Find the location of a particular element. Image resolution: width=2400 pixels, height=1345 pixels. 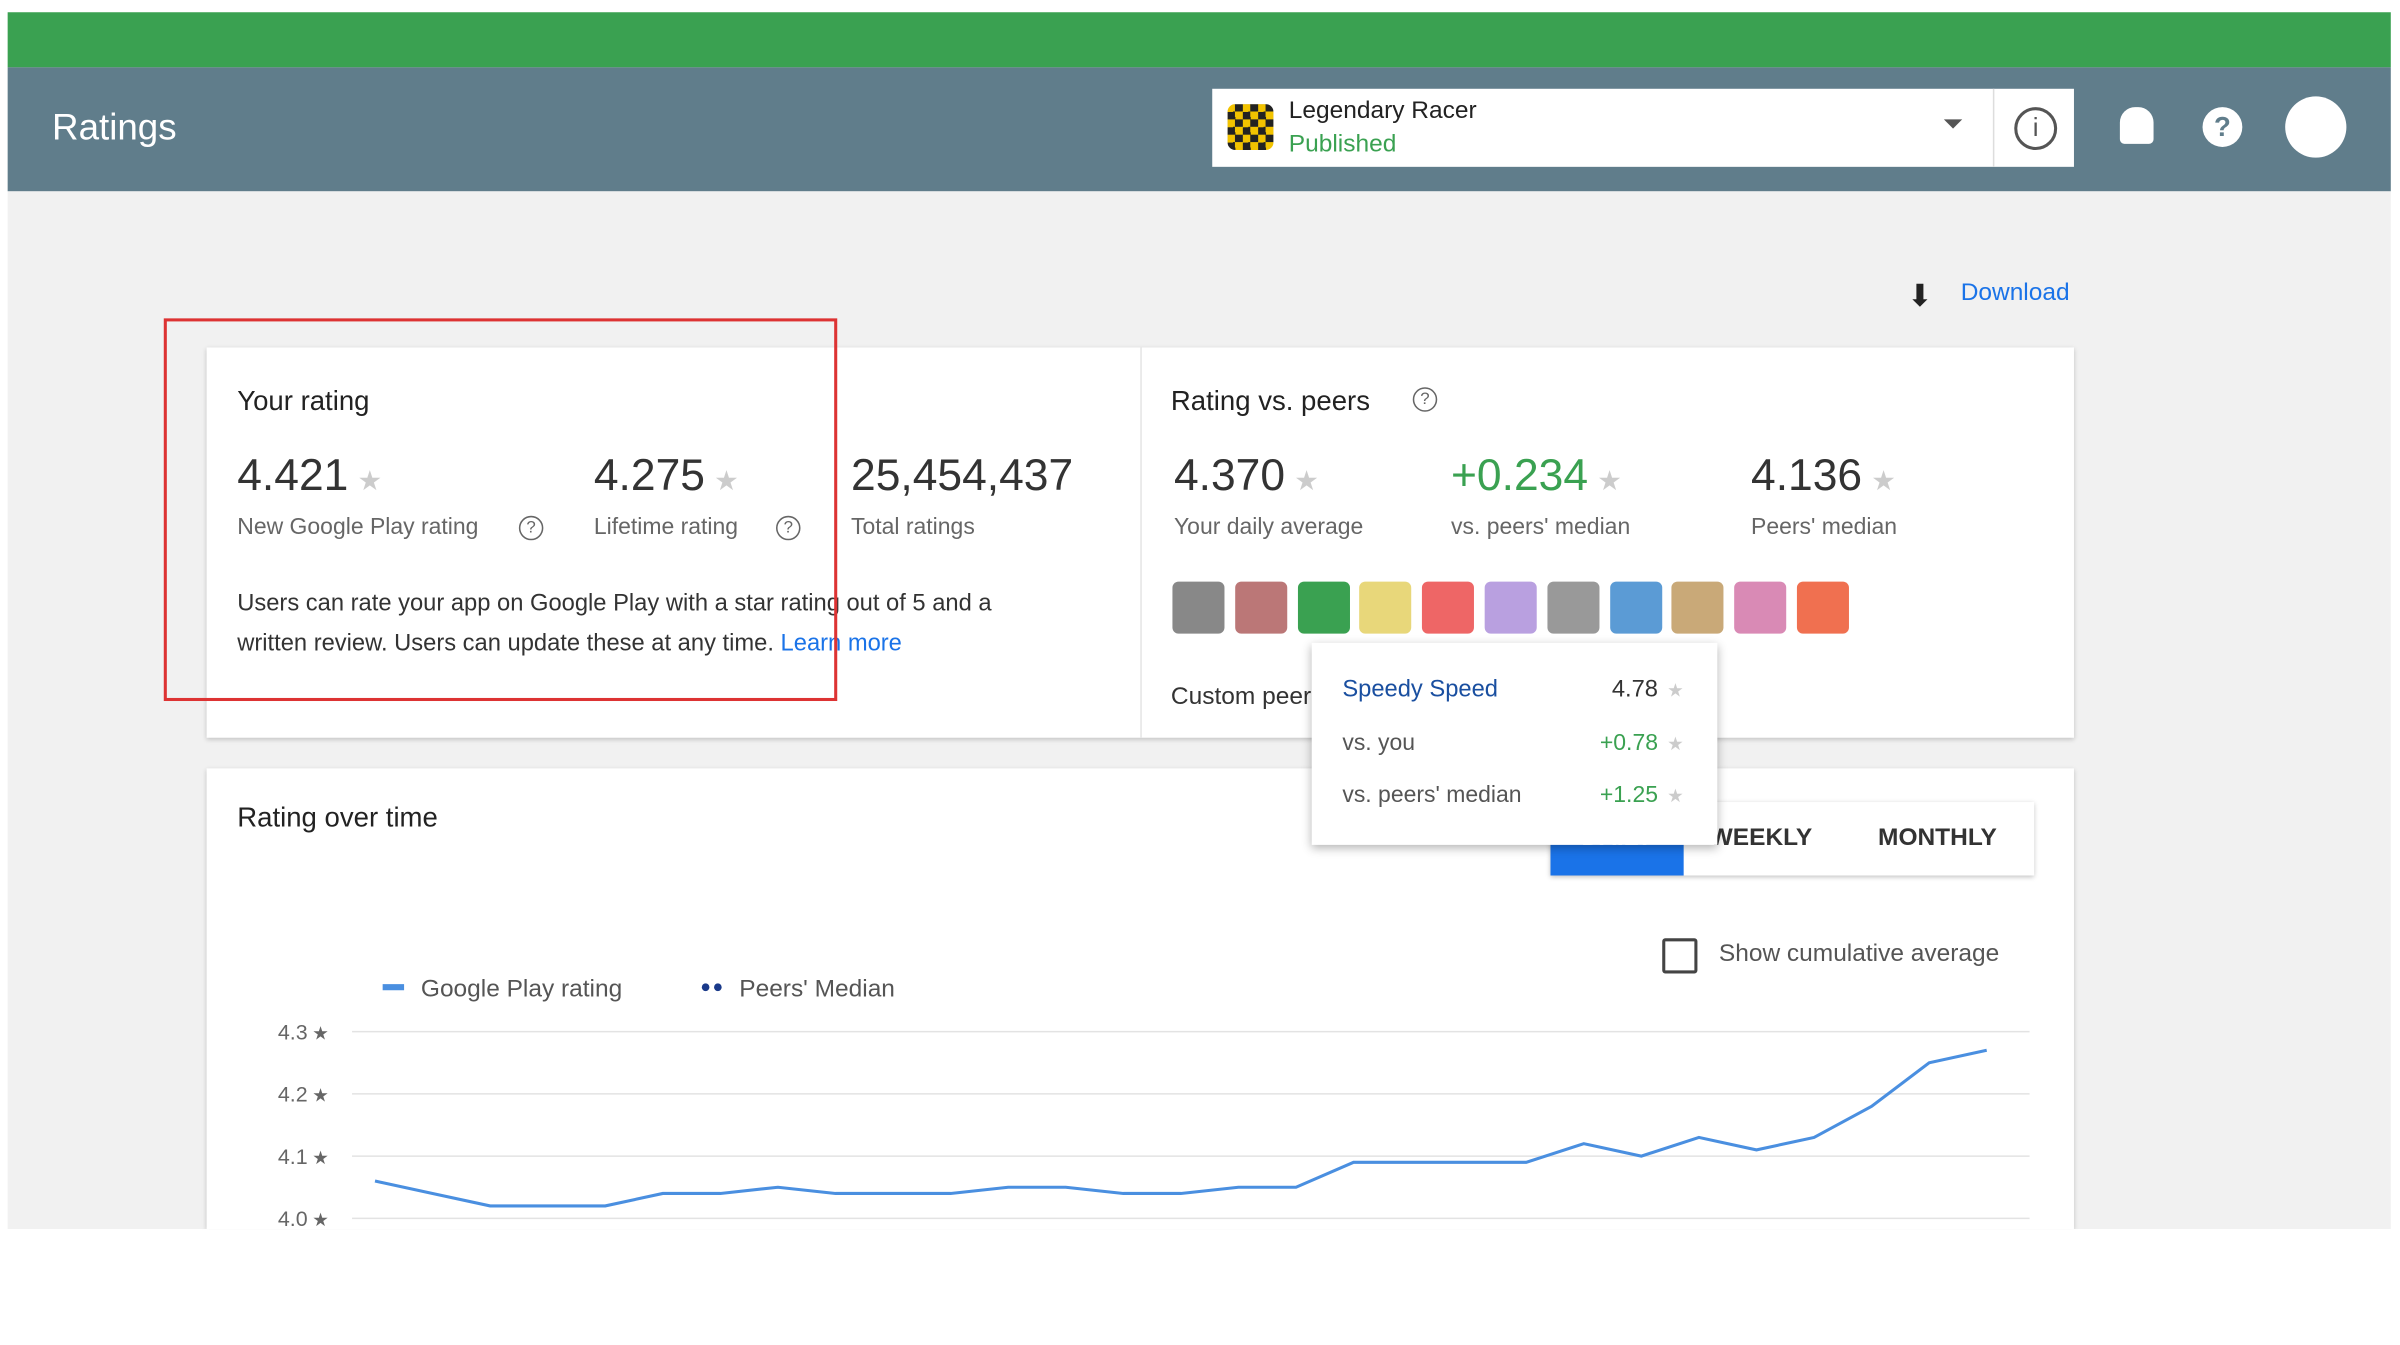

metric-label: New Google Play rating is located at coordinates (358, 527).